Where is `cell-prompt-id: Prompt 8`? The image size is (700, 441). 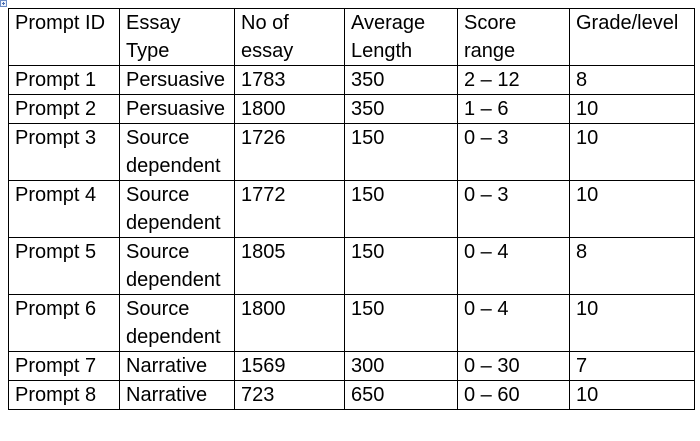
cell-prompt-id: Prompt 8 is located at coordinates (64, 395).